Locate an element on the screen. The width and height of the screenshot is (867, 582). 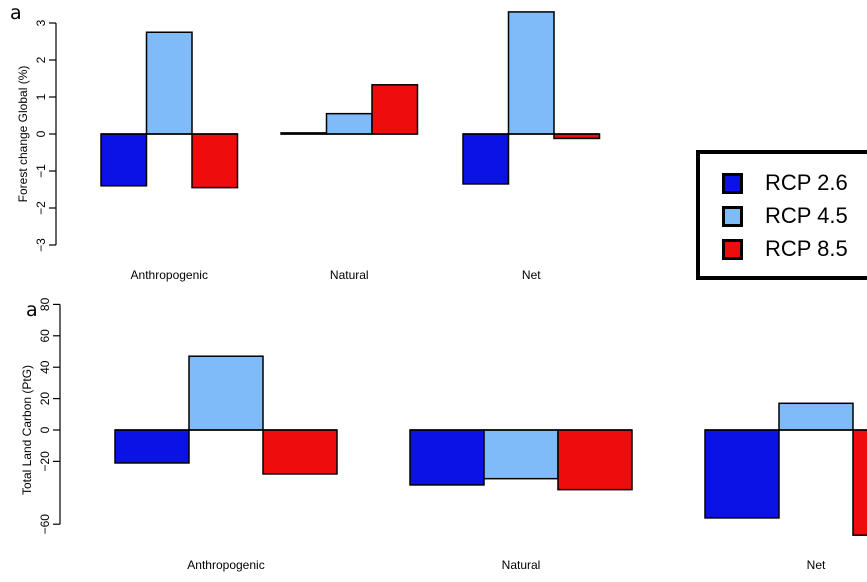
panel1-y-tick-label: −3 is located at coordinates (41, 245).